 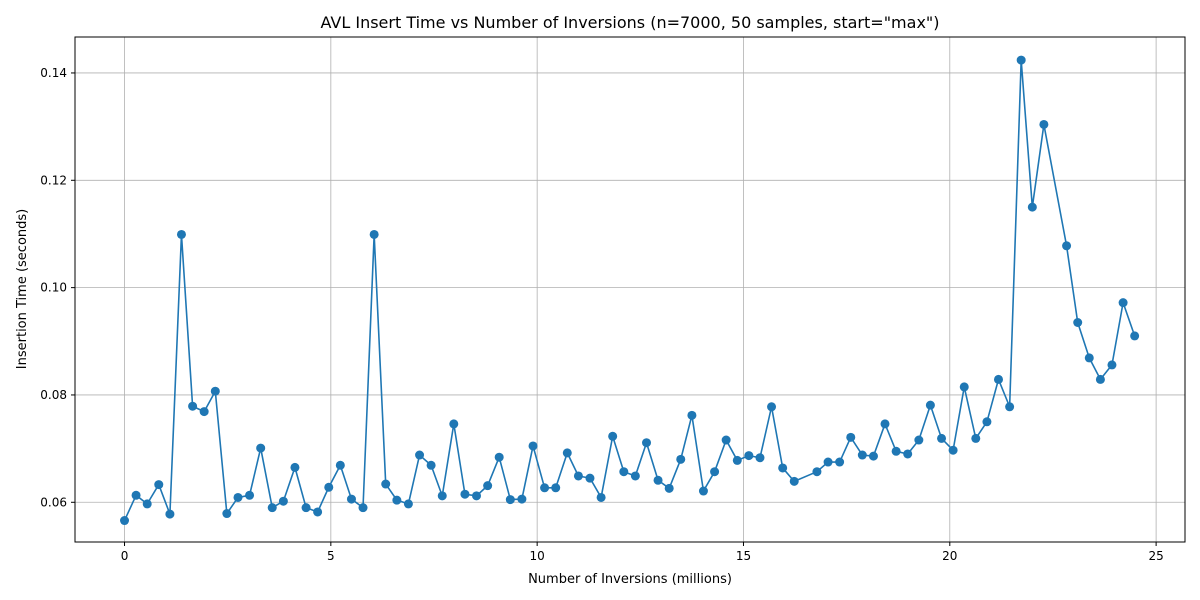 What do you see at coordinates (53, 502) in the screenshot?
I see `y-tick-label: 0.06` at bounding box center [53, 502].